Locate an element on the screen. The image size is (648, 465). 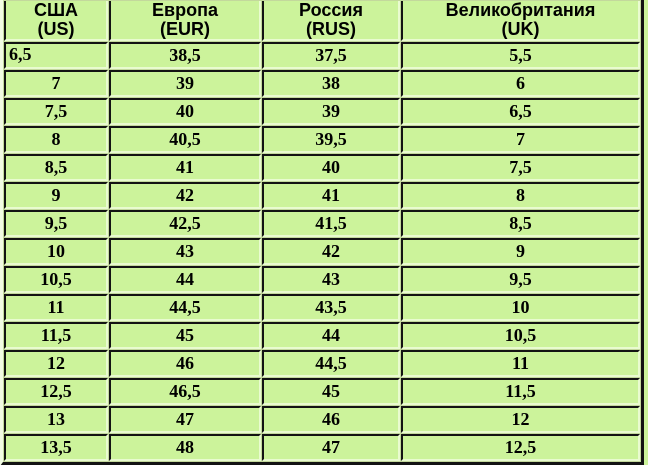
size-cell-rus: 44 is located at coordinates (331, 335).